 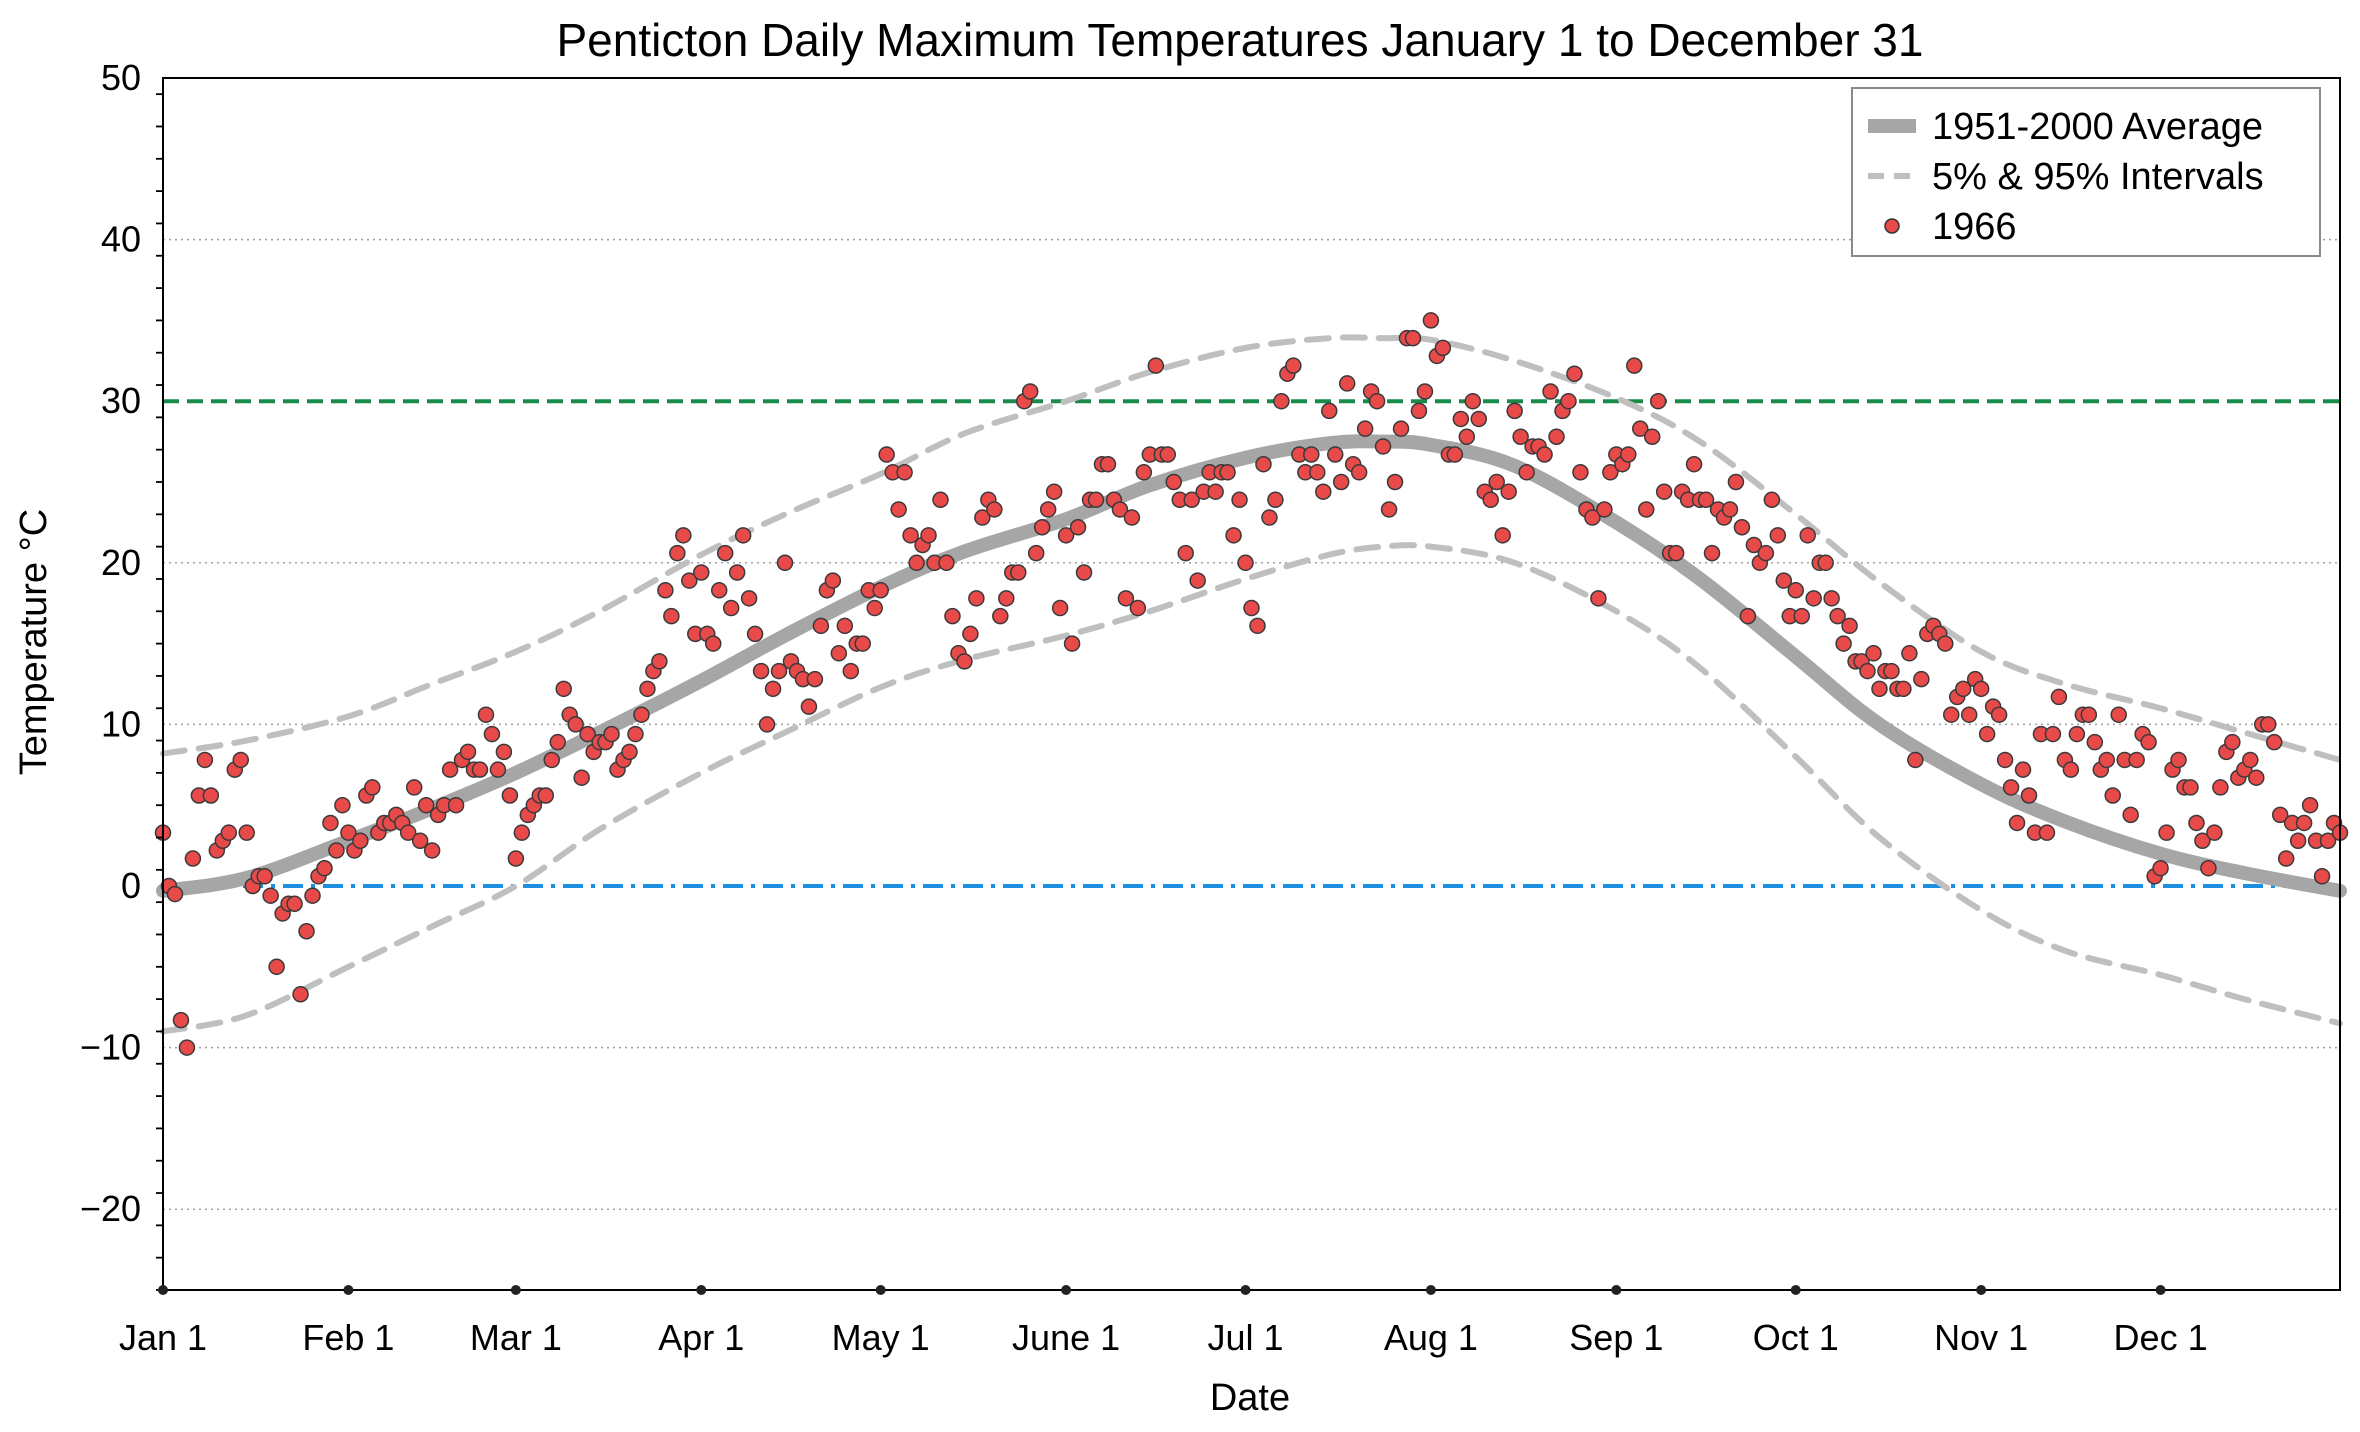 I want to click on x-tick-label: Sep 1, so click(x=1616, y=1337).